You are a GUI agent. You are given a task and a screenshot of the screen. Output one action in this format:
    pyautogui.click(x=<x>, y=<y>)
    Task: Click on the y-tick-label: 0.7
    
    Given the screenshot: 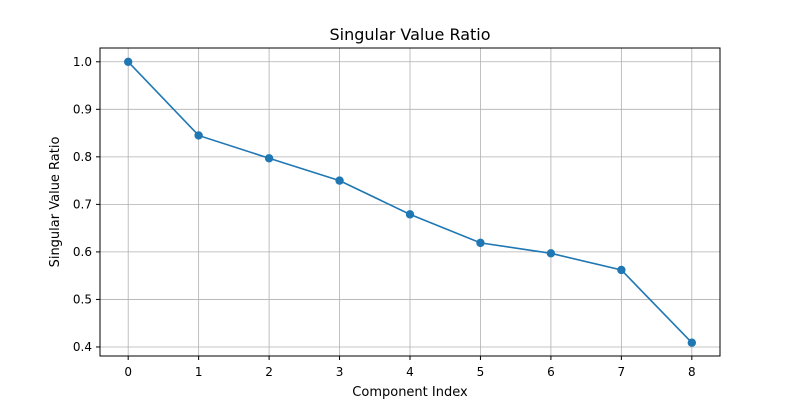 What is the action you would take?
    pyautogui.click(x=82, y=204)
    